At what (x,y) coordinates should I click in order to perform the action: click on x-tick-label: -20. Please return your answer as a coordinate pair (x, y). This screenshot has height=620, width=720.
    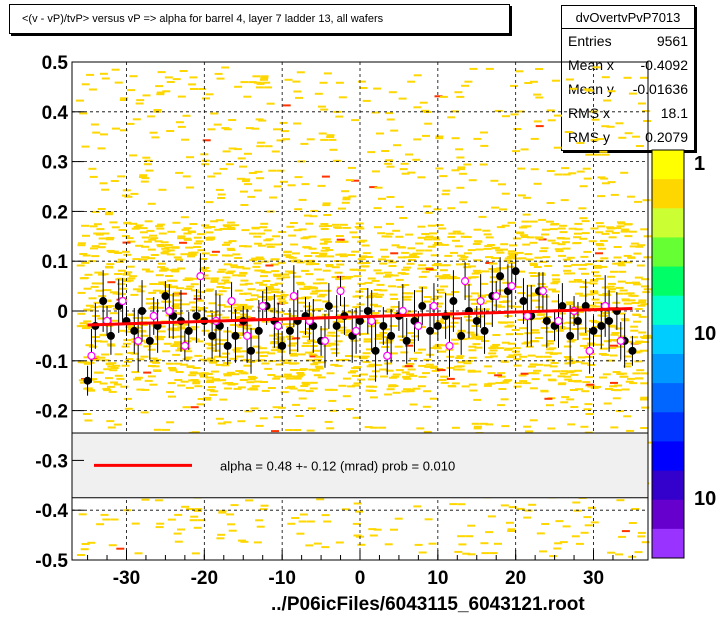
    Looking at the image, I should click on (204, 578).